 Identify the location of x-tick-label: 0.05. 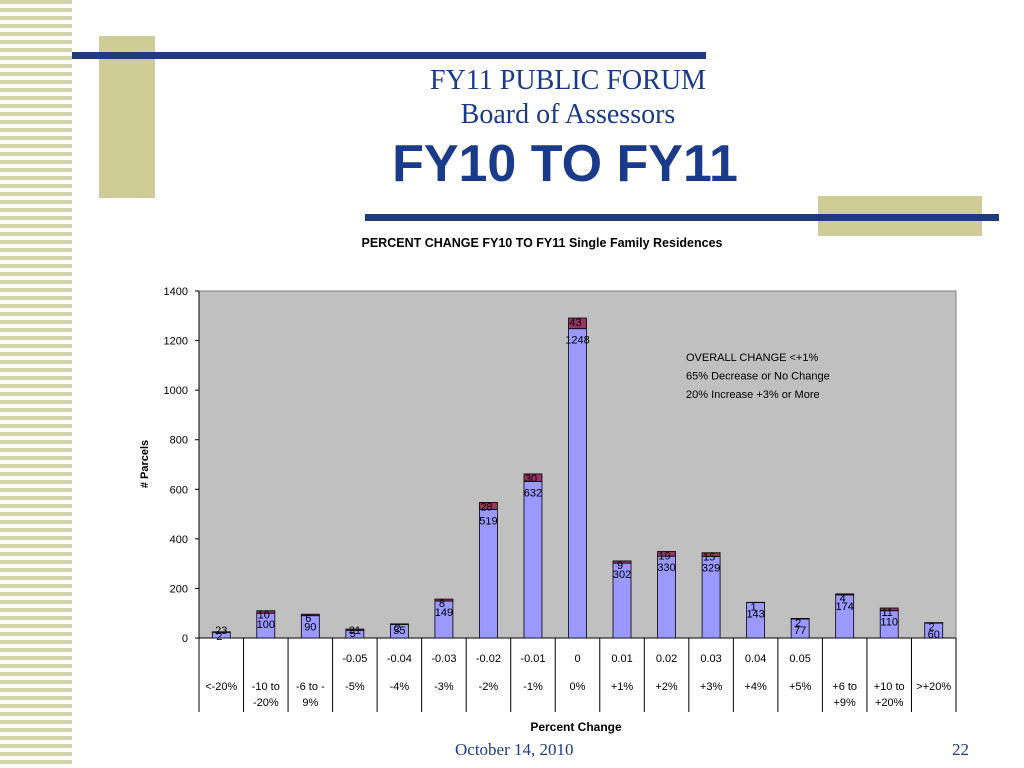
(799, 659).